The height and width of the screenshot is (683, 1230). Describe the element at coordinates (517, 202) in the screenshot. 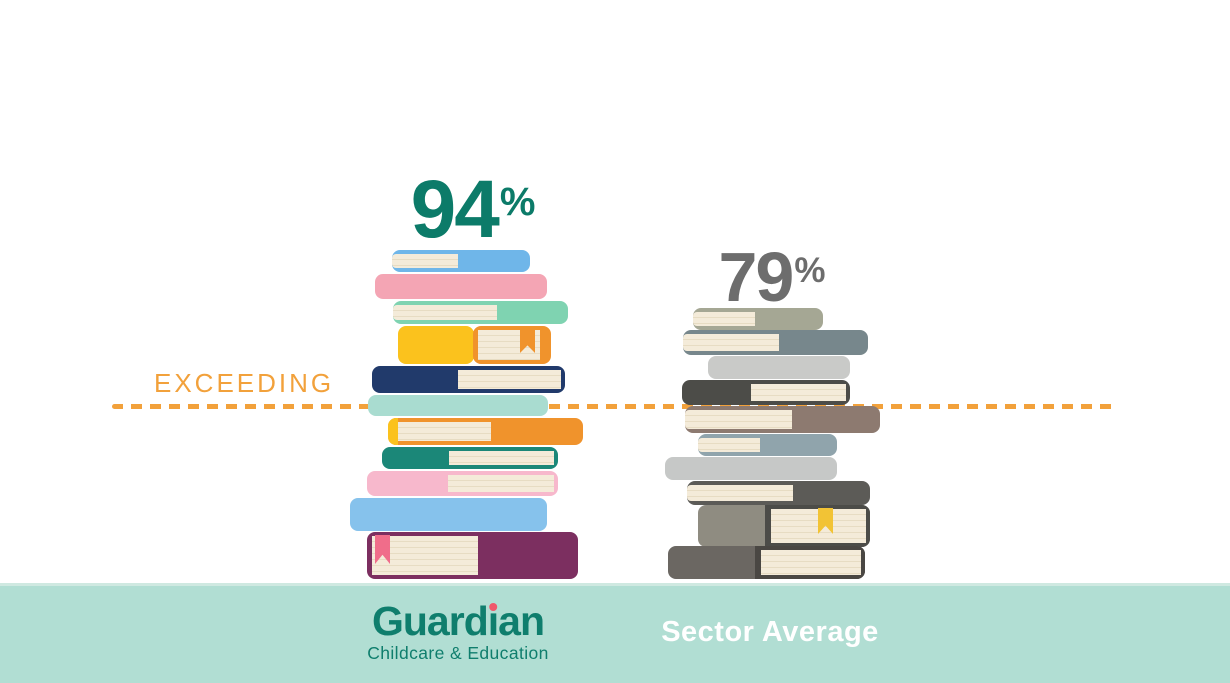

I see `guardian-value-unit: %` at that location.